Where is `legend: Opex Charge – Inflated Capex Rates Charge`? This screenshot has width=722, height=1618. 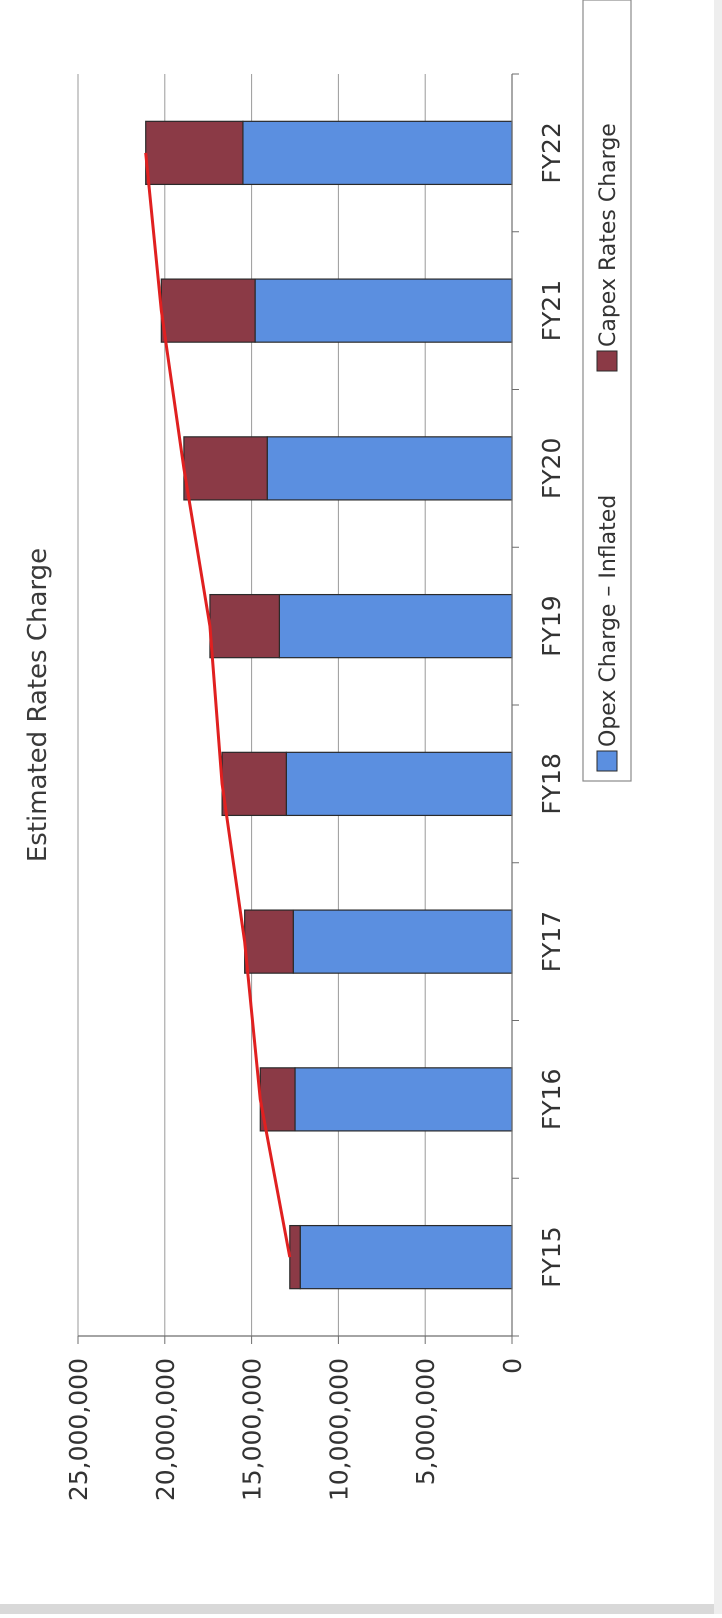 legend: Opex Charge – Inflated Capex Rates Charge is located at coordinates (607, 391).